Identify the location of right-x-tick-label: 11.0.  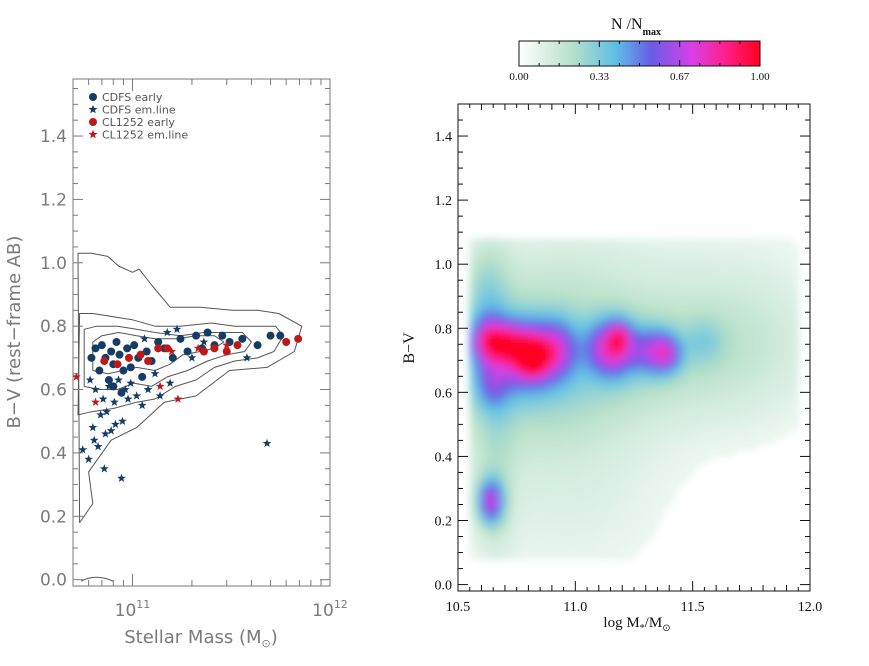
(575, 607).